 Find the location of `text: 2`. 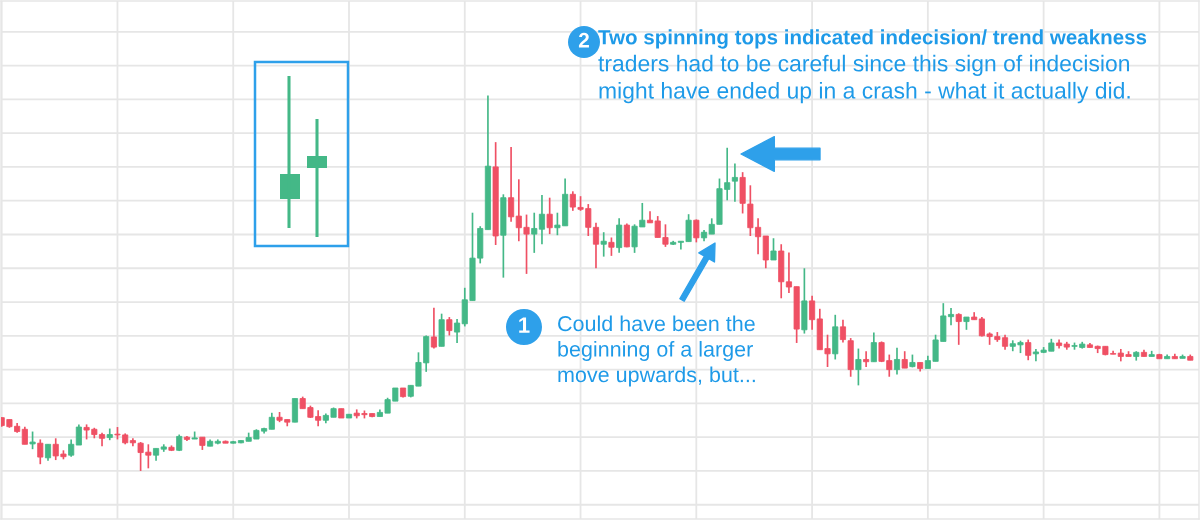

text: 2 is located at coordinates (583, 40).